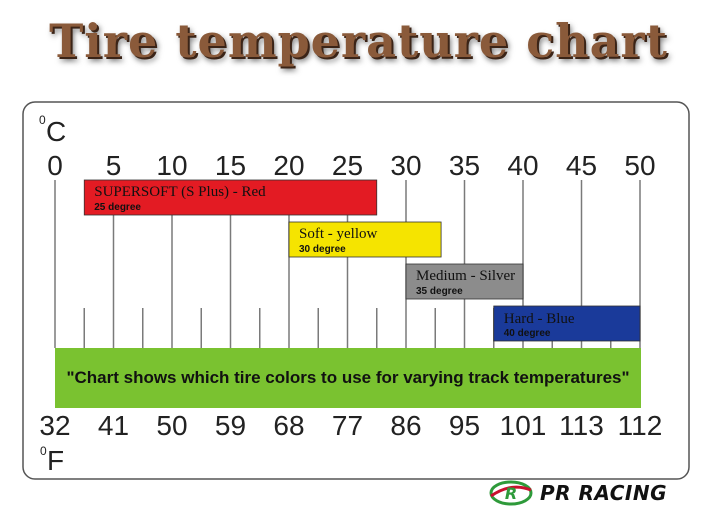 The image size is (717, 514). I want to click on fahrenheit-tick-label: 41, so click(113, 425).